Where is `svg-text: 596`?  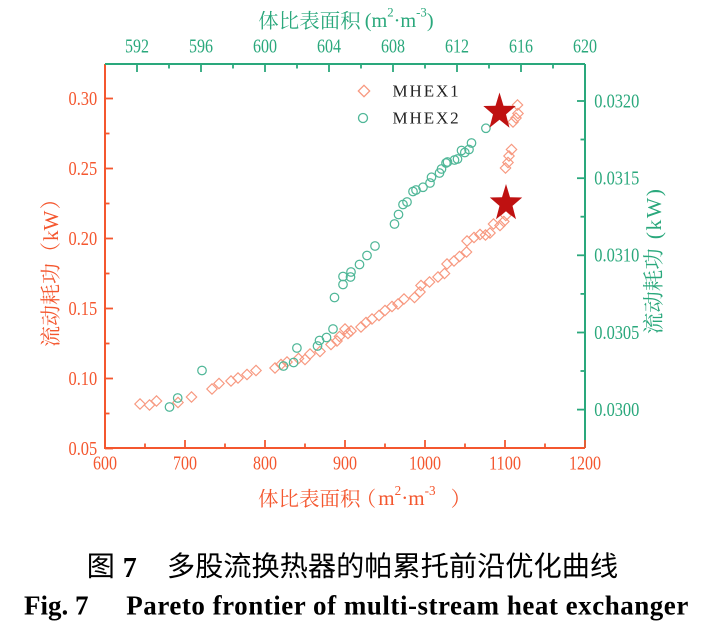 svg-text: 596 is located at coordinates (201, 47).